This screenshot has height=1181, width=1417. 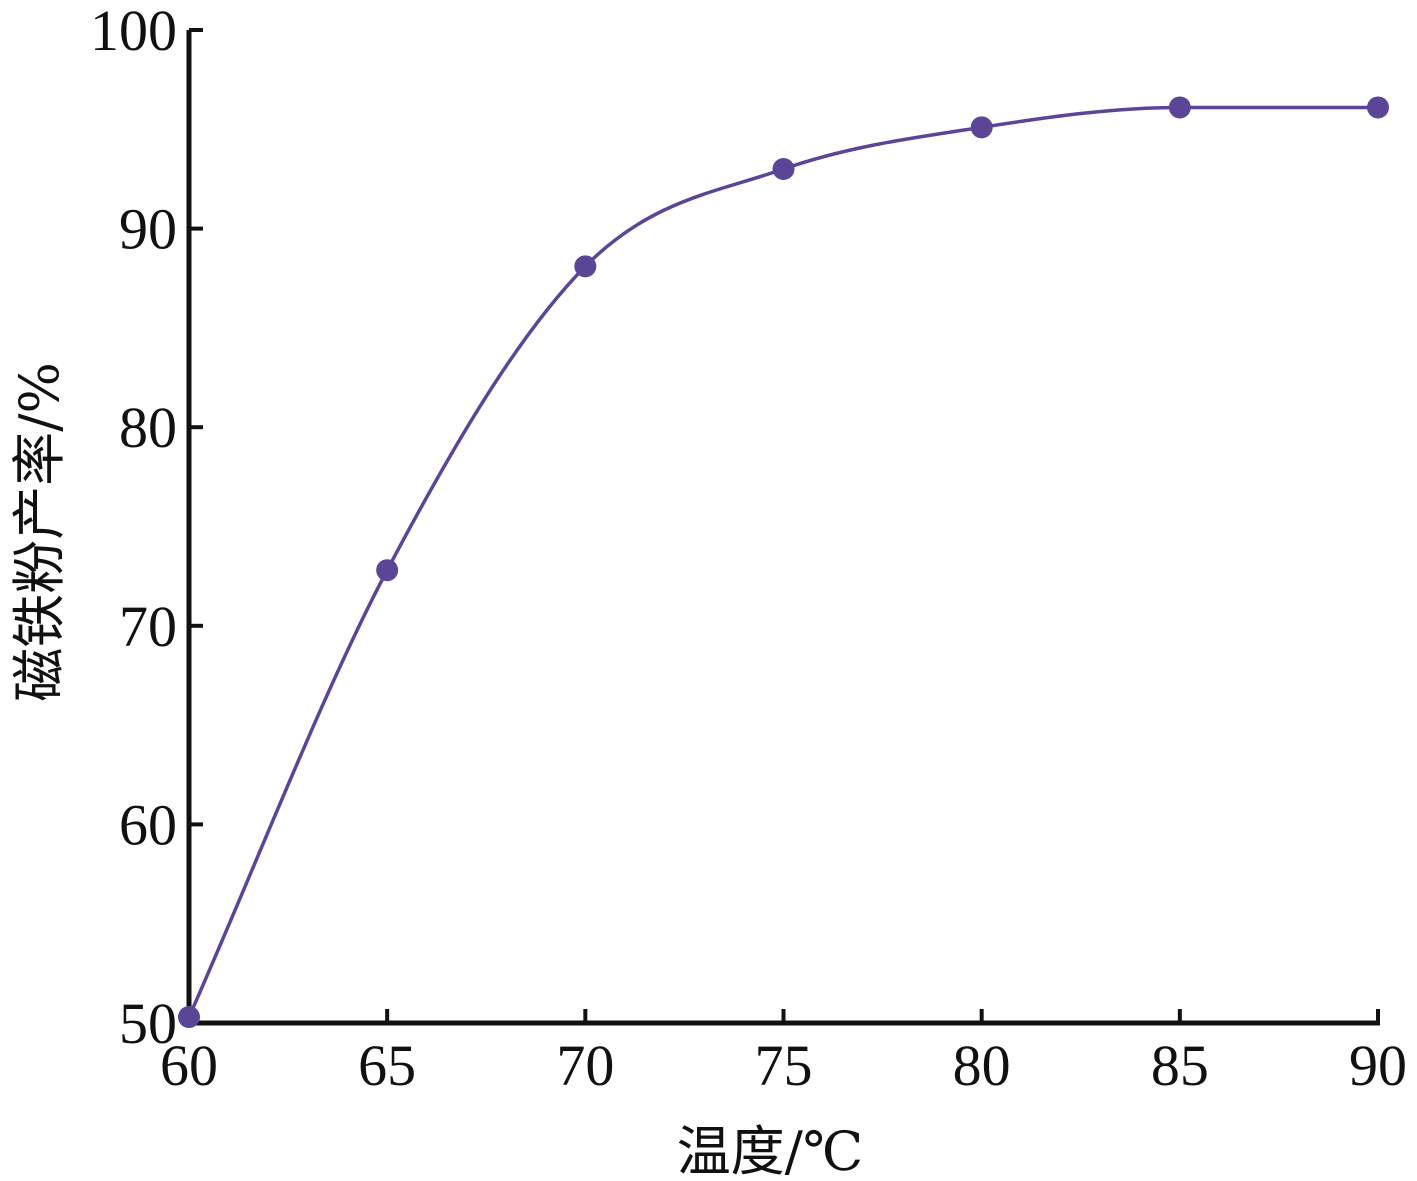 I want to click on x-axis-title: 温度/℃, so click(x=770, y=1150).